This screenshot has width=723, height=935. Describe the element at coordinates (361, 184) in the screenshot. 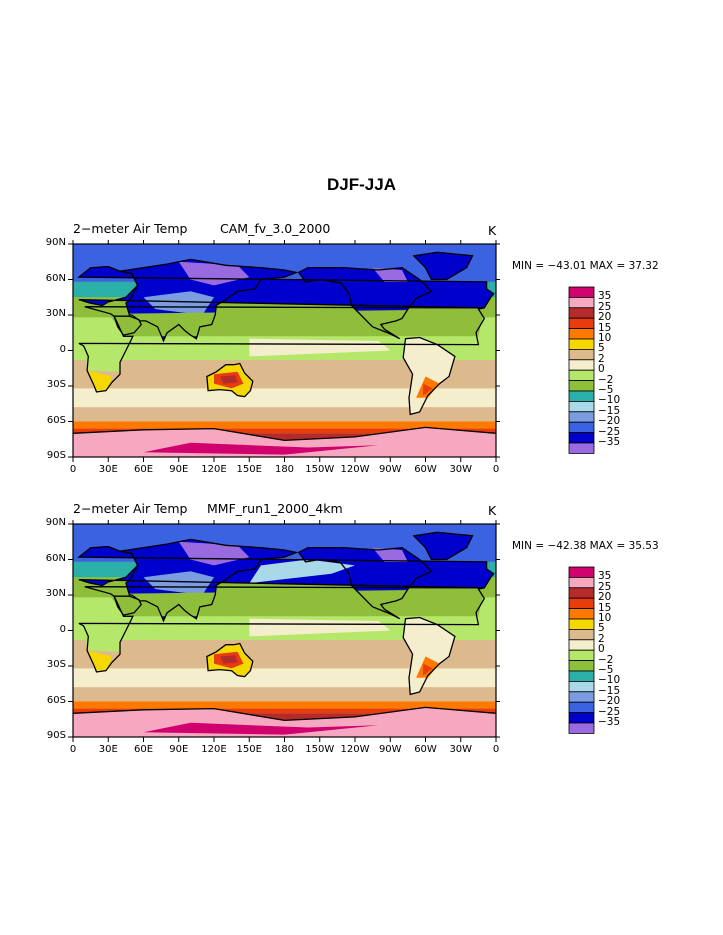

I see `figure-title: DJF-JJA` at that location.